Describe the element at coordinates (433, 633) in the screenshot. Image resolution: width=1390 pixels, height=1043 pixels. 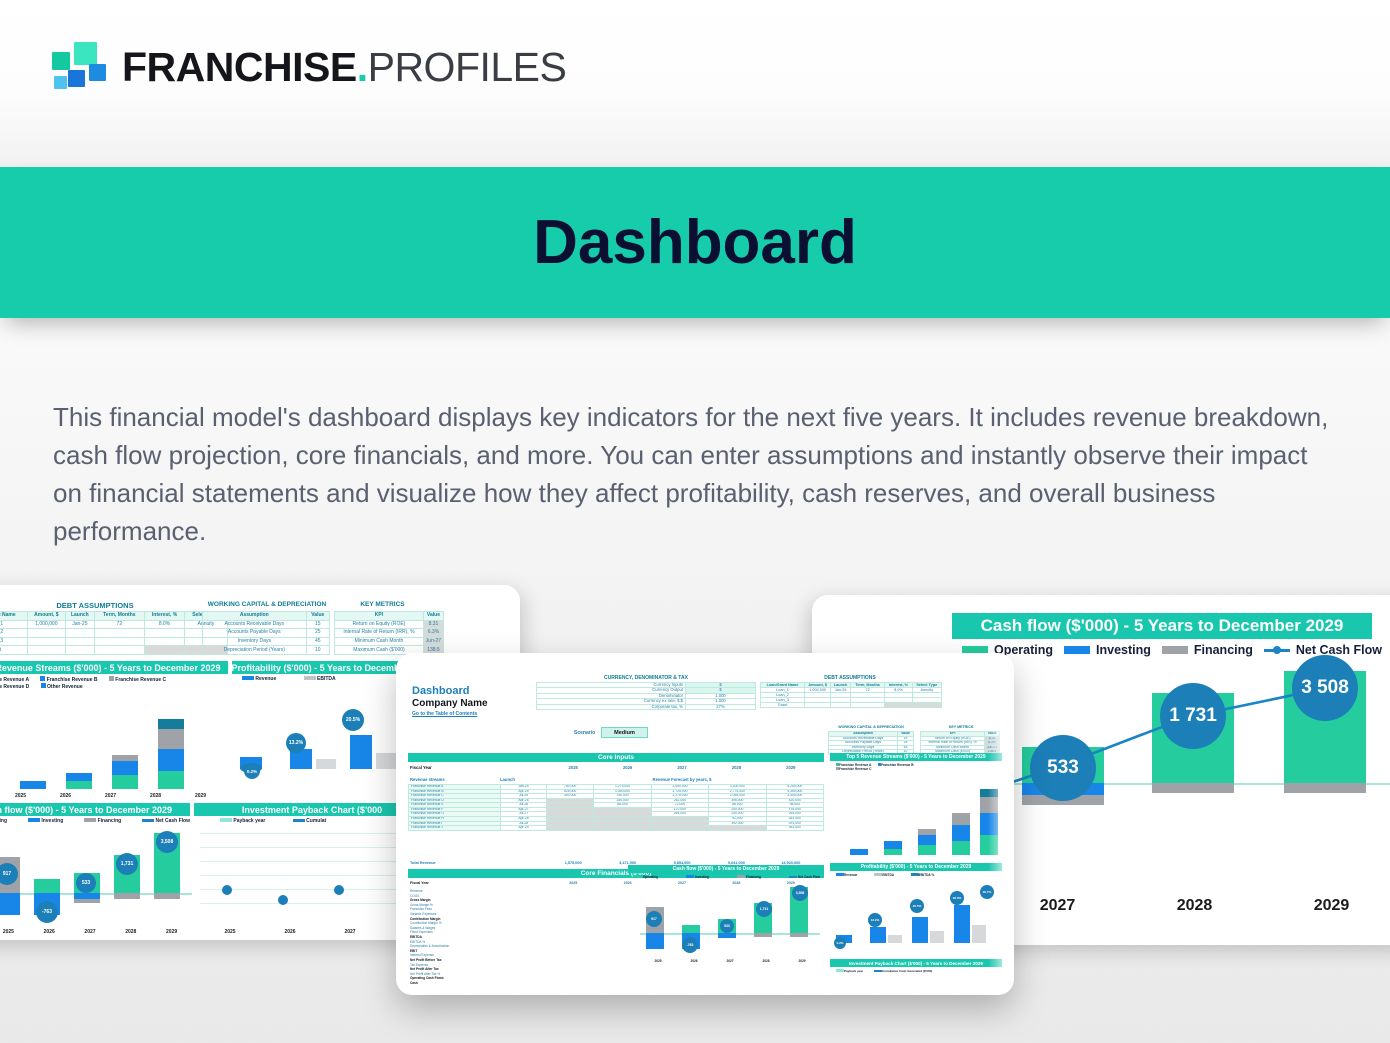
I see `cell: 6.3%` at that location.